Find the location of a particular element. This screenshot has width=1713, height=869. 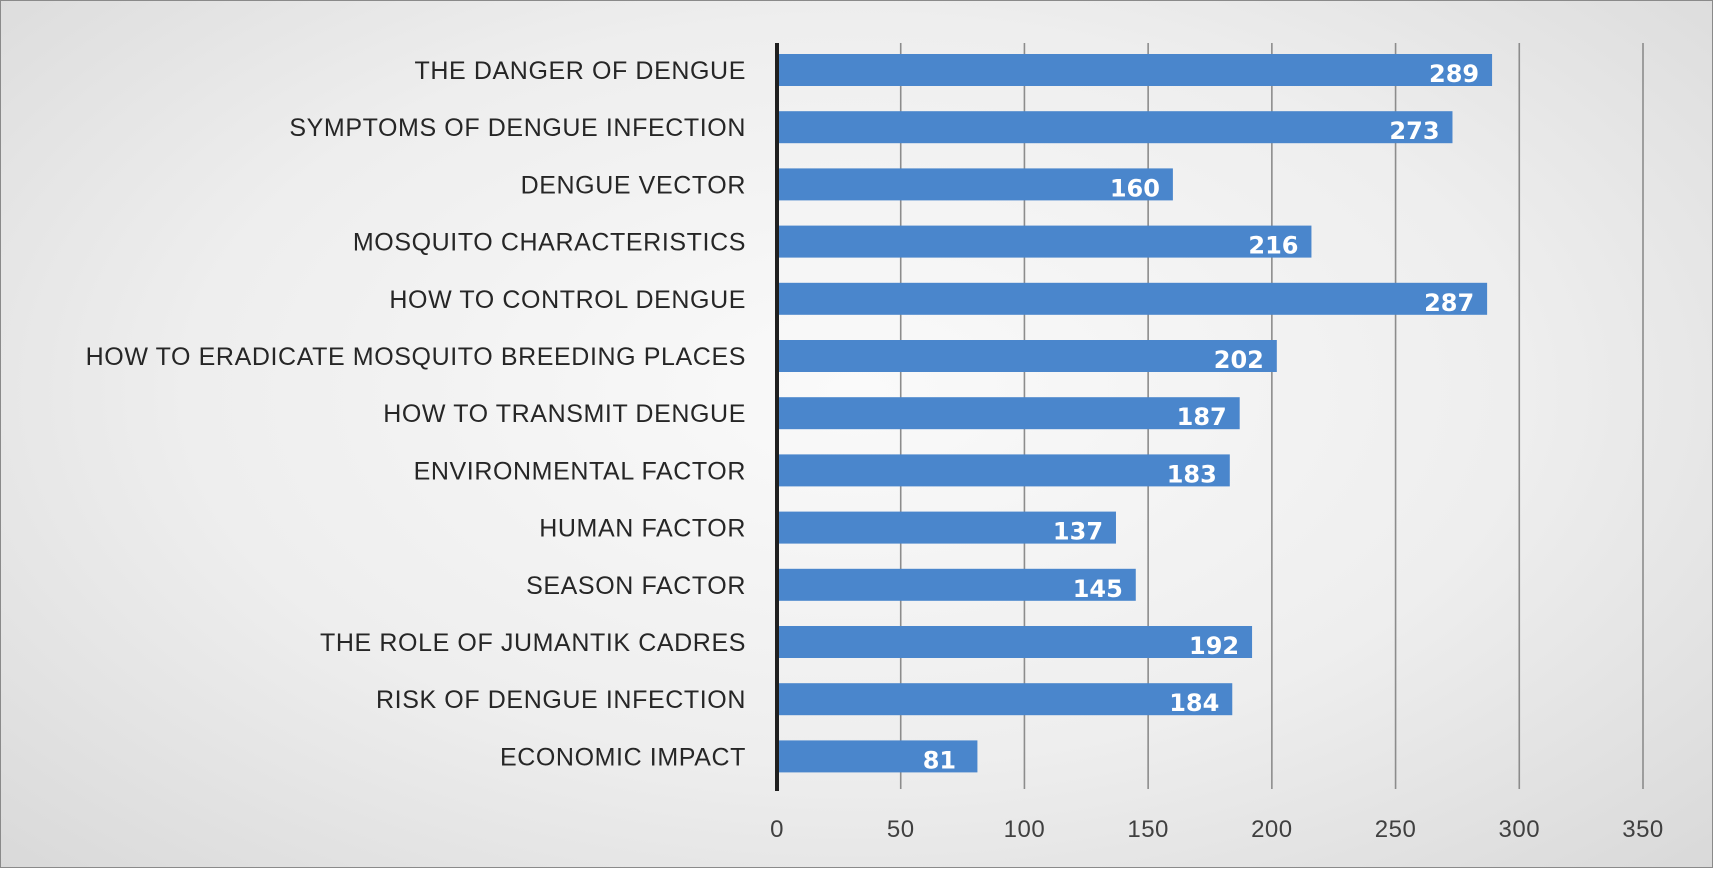

data-label: 145 is located at coordinates (1098, 589).